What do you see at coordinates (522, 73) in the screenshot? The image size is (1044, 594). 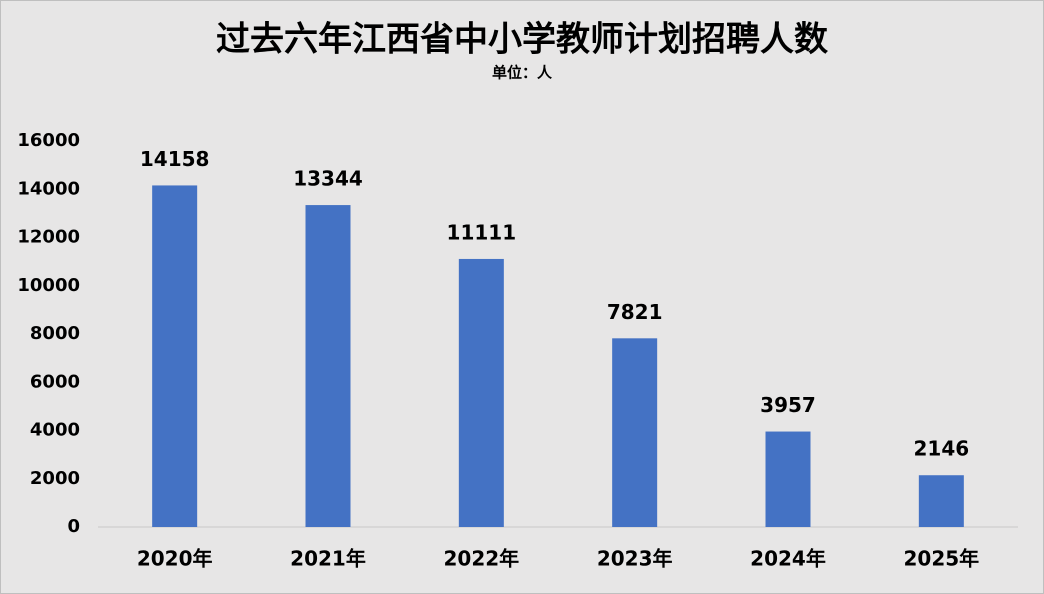 I see `chart-subtitle: 单位：人` at bounding box center [522, 73].